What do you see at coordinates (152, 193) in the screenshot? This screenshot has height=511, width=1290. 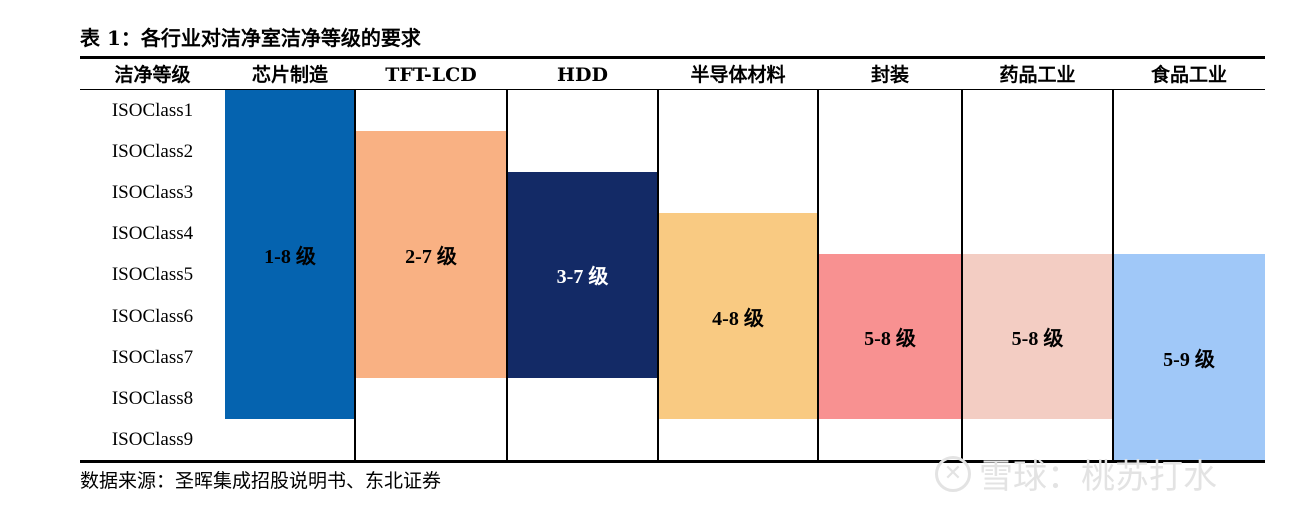 I see `row-label-iso-class-3: ISOClass3` at bounding box center [152, 193].